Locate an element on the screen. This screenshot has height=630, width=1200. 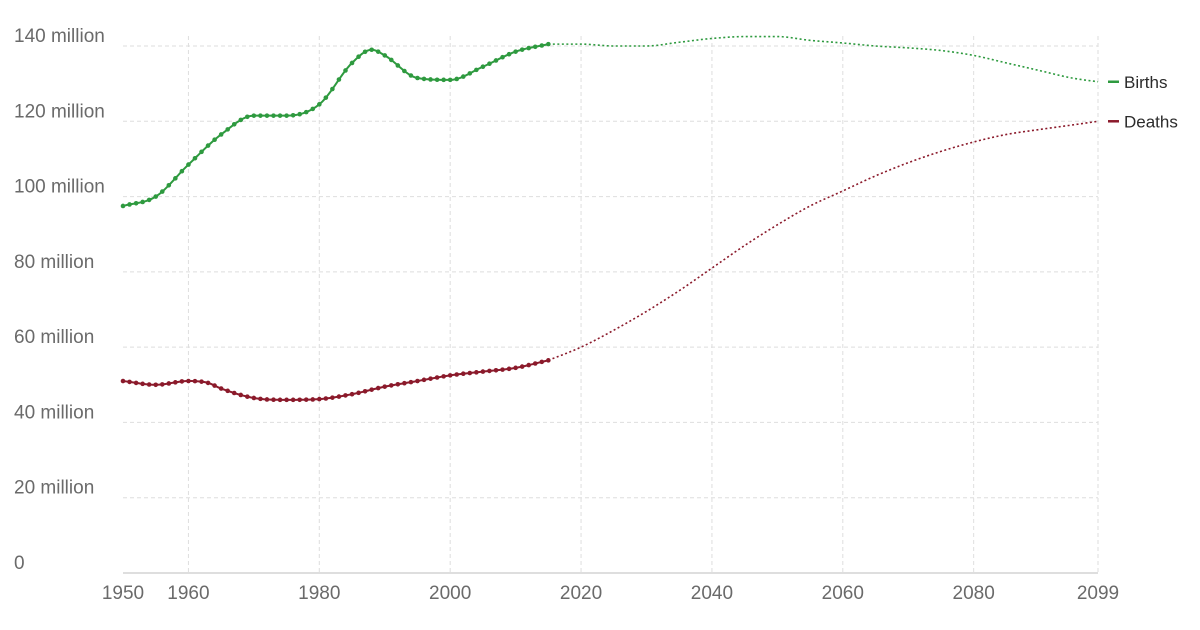
x-tick-label: 1980 is located at coordinates (319, 593).